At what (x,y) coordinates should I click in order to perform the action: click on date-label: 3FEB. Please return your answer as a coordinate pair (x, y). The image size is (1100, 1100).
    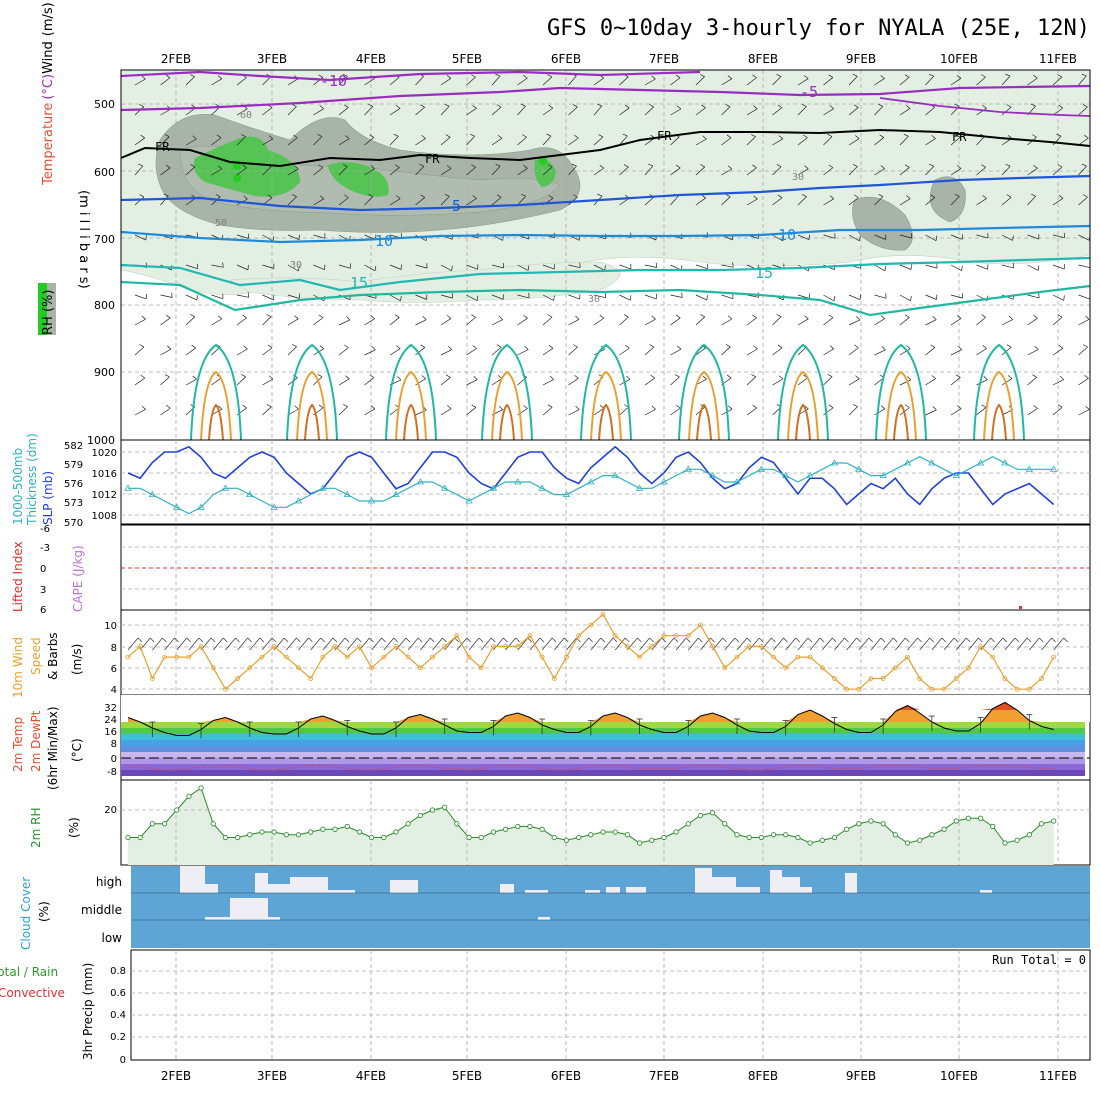
    Looking at the image, I should click on (272, 1076).